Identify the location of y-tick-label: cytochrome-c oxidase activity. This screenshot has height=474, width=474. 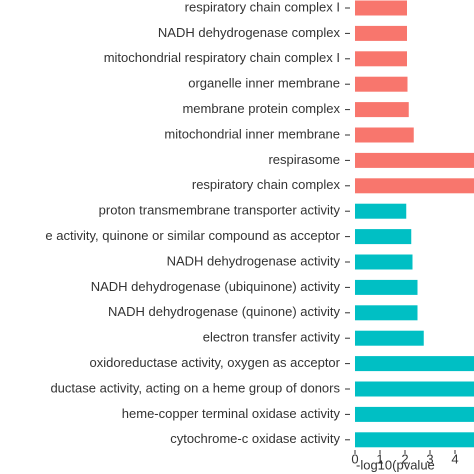
(255, 438).